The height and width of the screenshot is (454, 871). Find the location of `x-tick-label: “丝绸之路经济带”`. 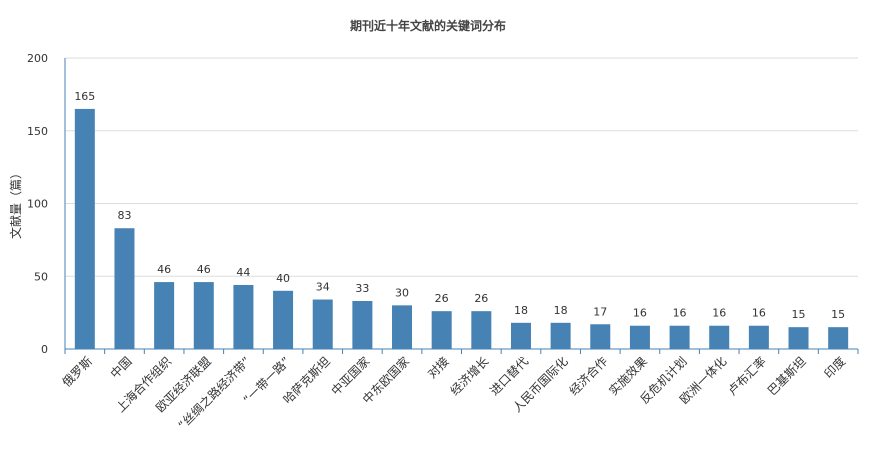

x-tick-label: “丝绸之路经济带” is located at coordinates (214, 393).